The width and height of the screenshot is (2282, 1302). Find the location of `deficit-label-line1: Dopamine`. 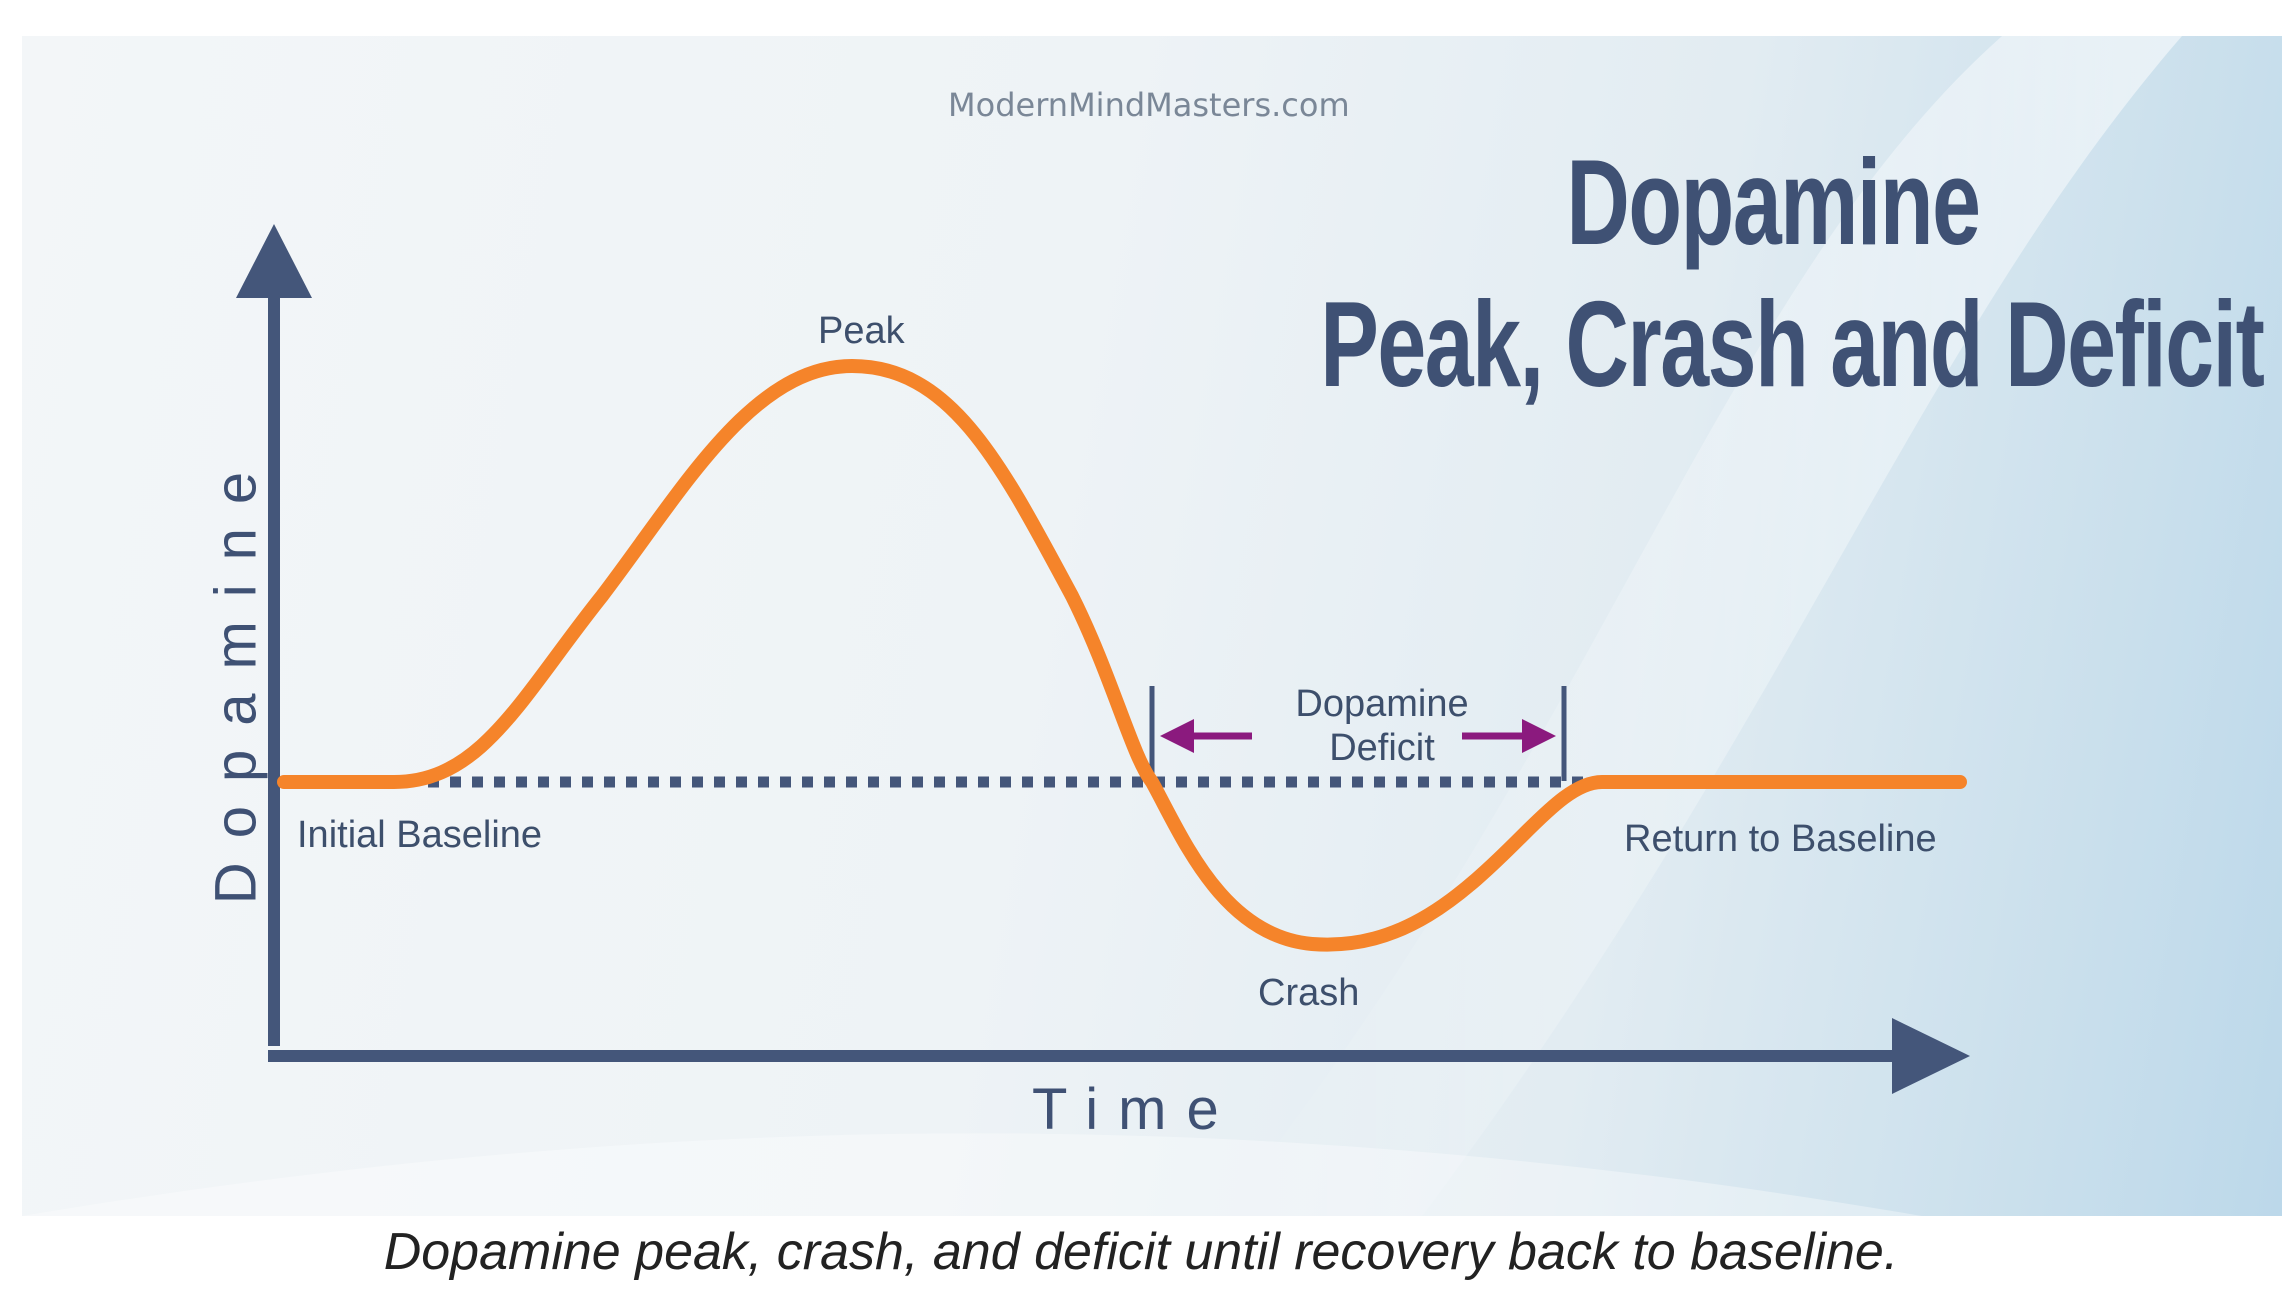

deficit-label-line1: Dopamine is located at coordinates (1382, 704).